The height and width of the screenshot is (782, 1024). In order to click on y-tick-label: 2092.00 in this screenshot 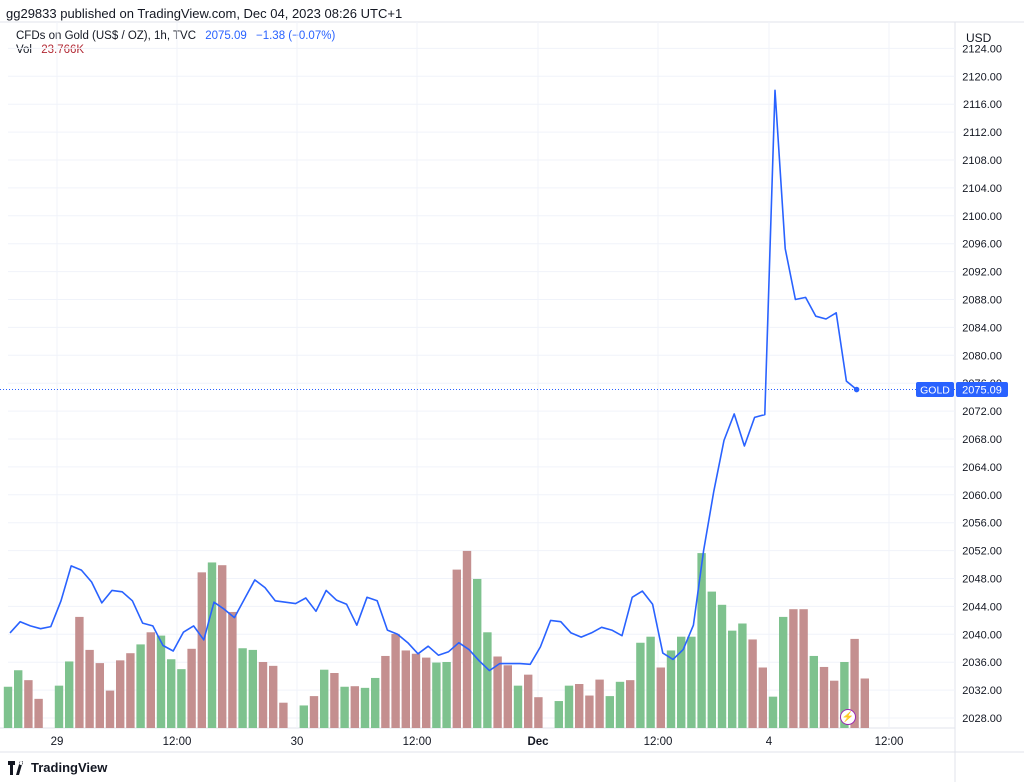, I will do `click(982, 273)`.